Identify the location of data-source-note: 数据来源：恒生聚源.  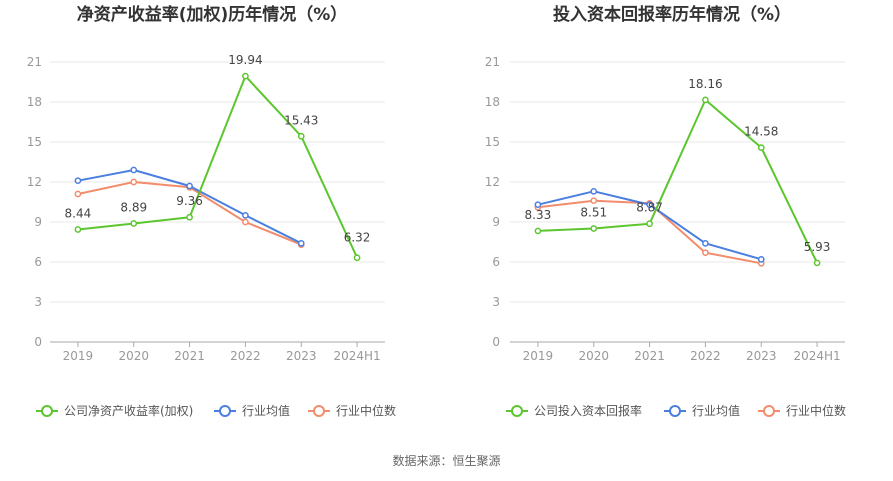
(446, 460).